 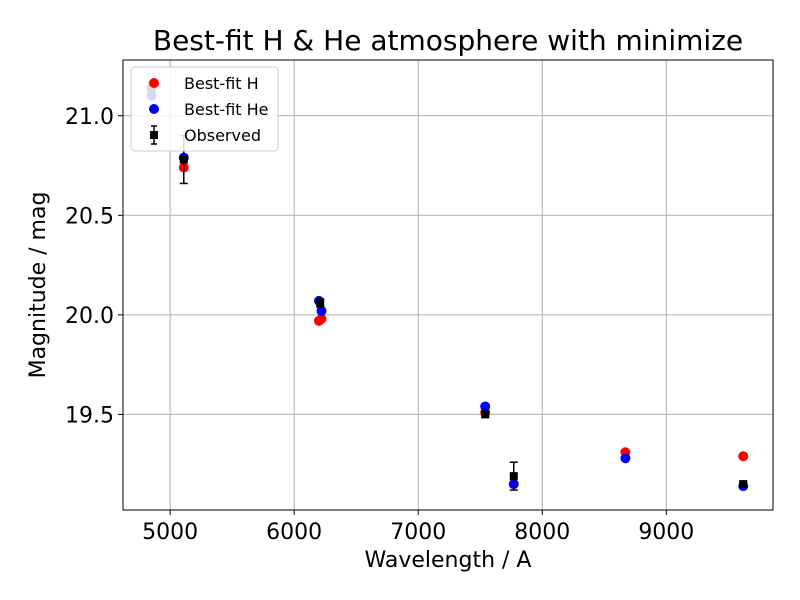 What do you see at coordinates (666, 532) in the screenshot?
I see `x-tick-label: 9000` at bounding box center [666, 532].